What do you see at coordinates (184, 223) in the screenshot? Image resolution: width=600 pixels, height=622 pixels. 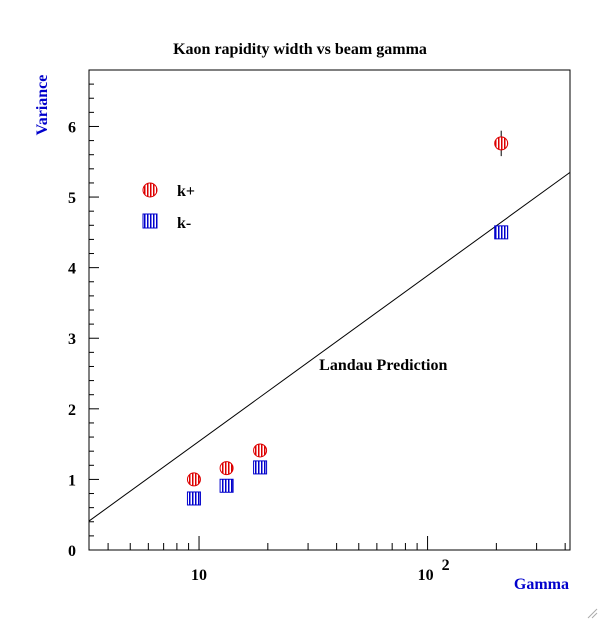 I see `legend-label-k-minus: k-` at bounding box center [184, 223].